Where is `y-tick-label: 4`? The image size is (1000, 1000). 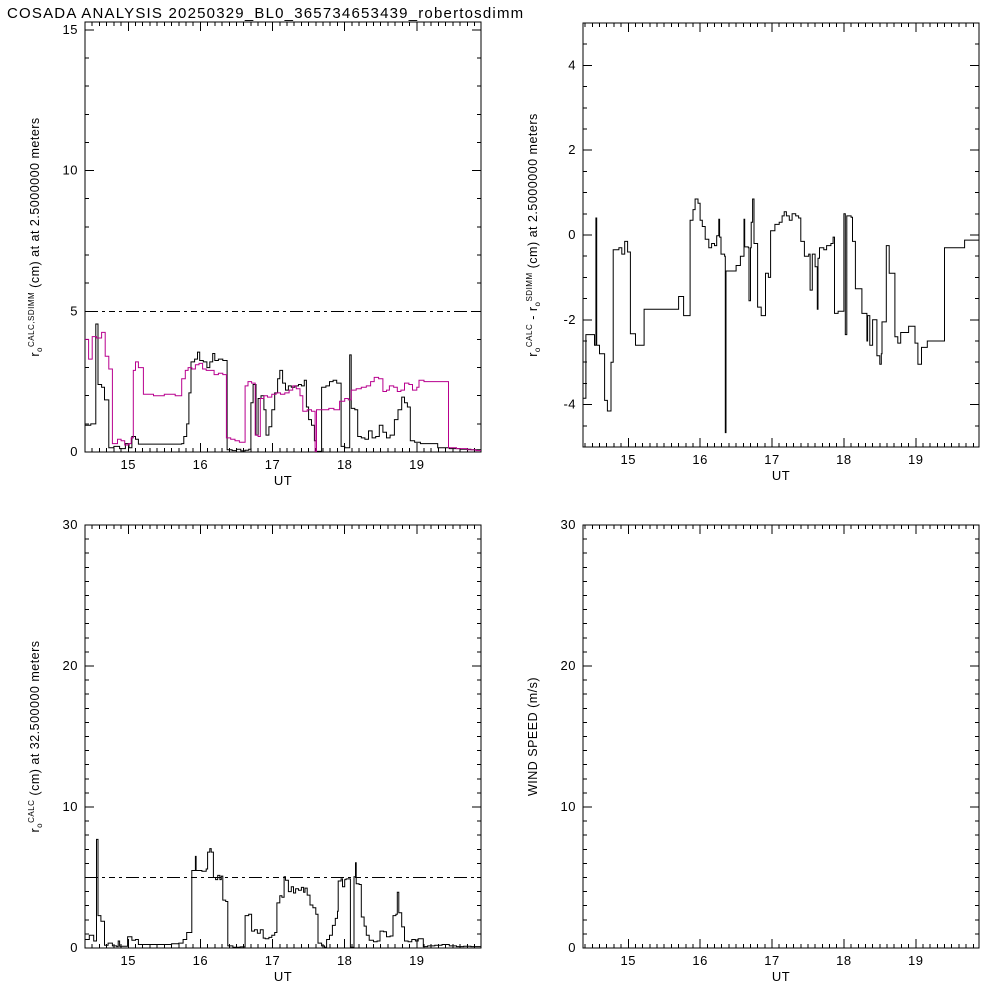 y-tick-label: 4 is located at coordinates (572, 64).